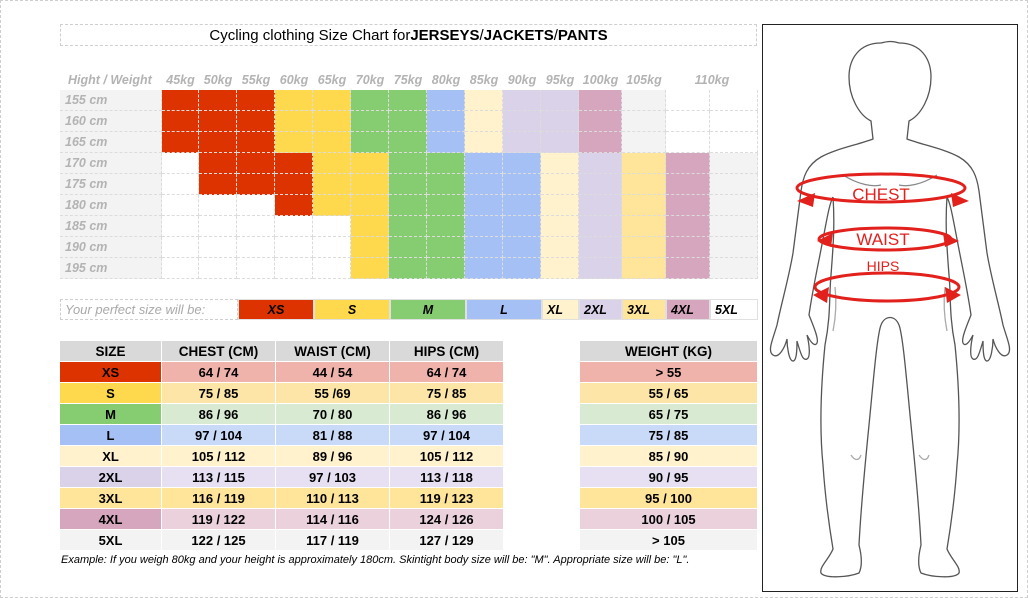 This screenshot has width=1028, height=598. I want to click on legend-size-2xl: 2XL, so click(600, 309).